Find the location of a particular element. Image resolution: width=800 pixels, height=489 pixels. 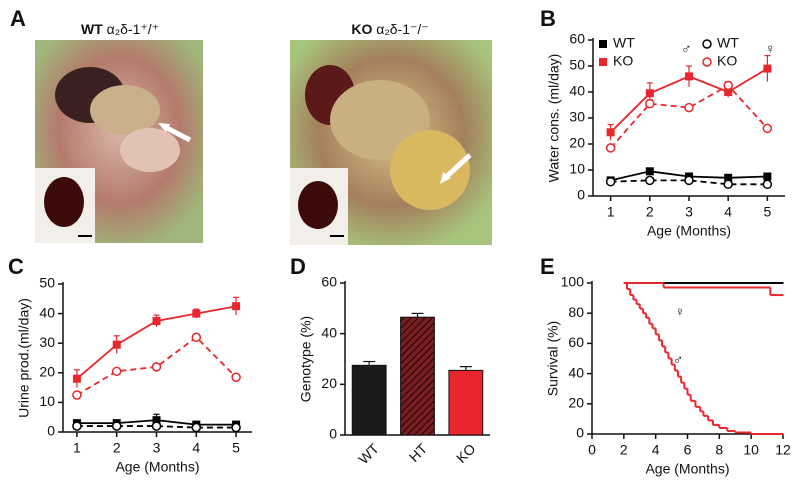

x-tick-label: HT is located at coordinates (418, 452).